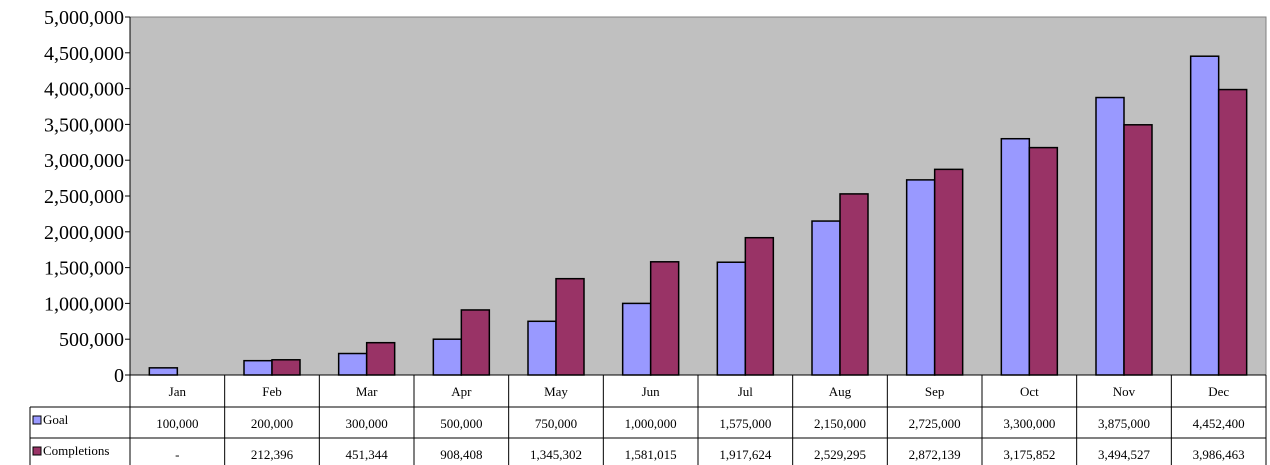  I want to click on bar-completions-aug, so click(854, 284).